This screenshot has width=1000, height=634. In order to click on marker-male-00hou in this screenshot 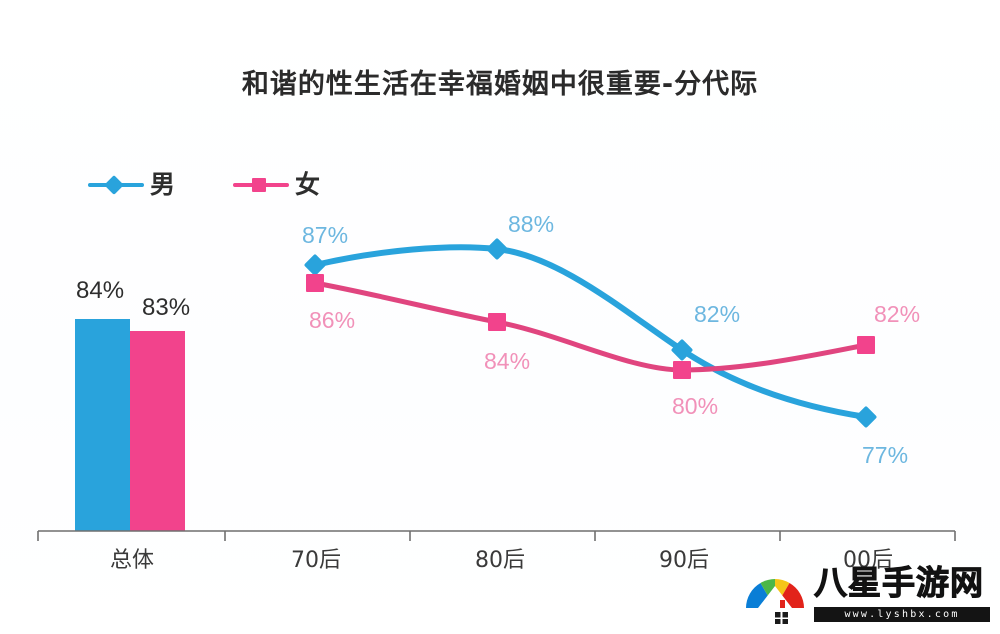, I will do `click(866, 417)`.